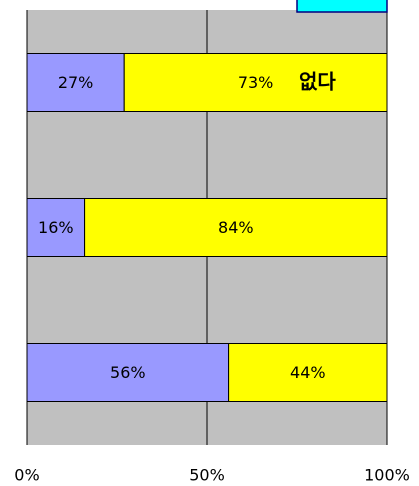 The image size is (419, 486). I want to click on x-tick-label: 100%, so click(387, 475).